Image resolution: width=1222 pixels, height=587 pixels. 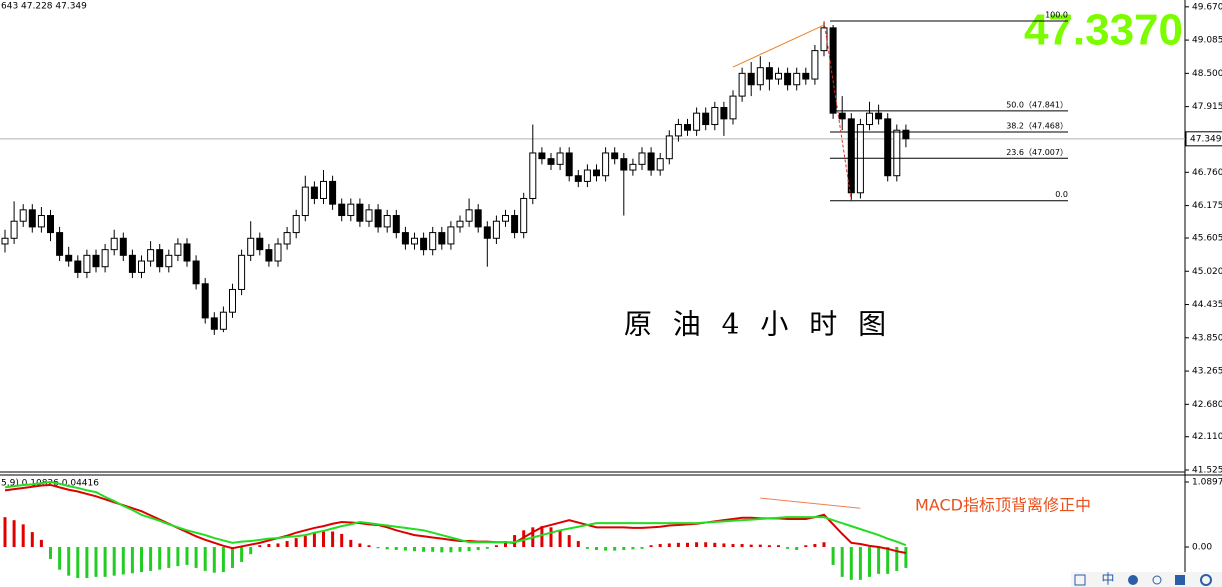 I want to click on trendline, so click(x=837, y=110).